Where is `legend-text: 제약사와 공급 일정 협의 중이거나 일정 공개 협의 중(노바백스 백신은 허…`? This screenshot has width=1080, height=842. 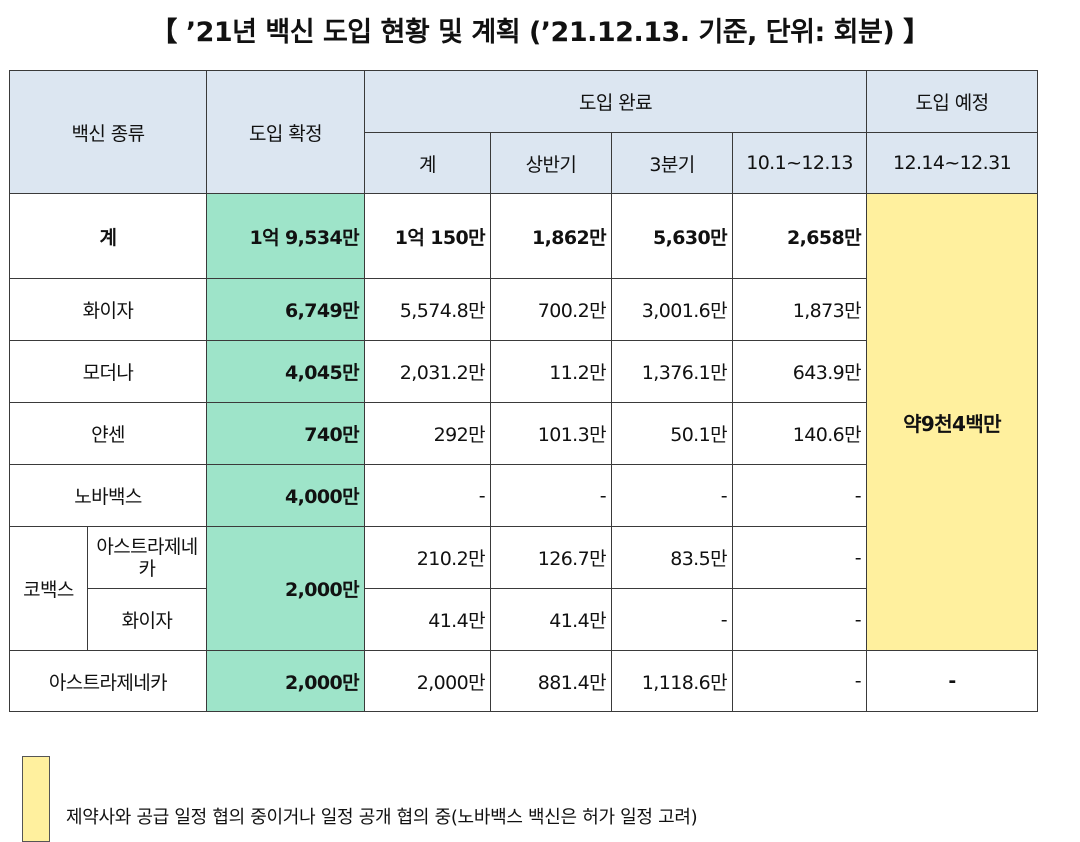
legend-text: 제약사와 공급 일정 협의 중이거나 일정 공개 협의 중(노바백스 백신은 허… is located at coordinates (382, 817).